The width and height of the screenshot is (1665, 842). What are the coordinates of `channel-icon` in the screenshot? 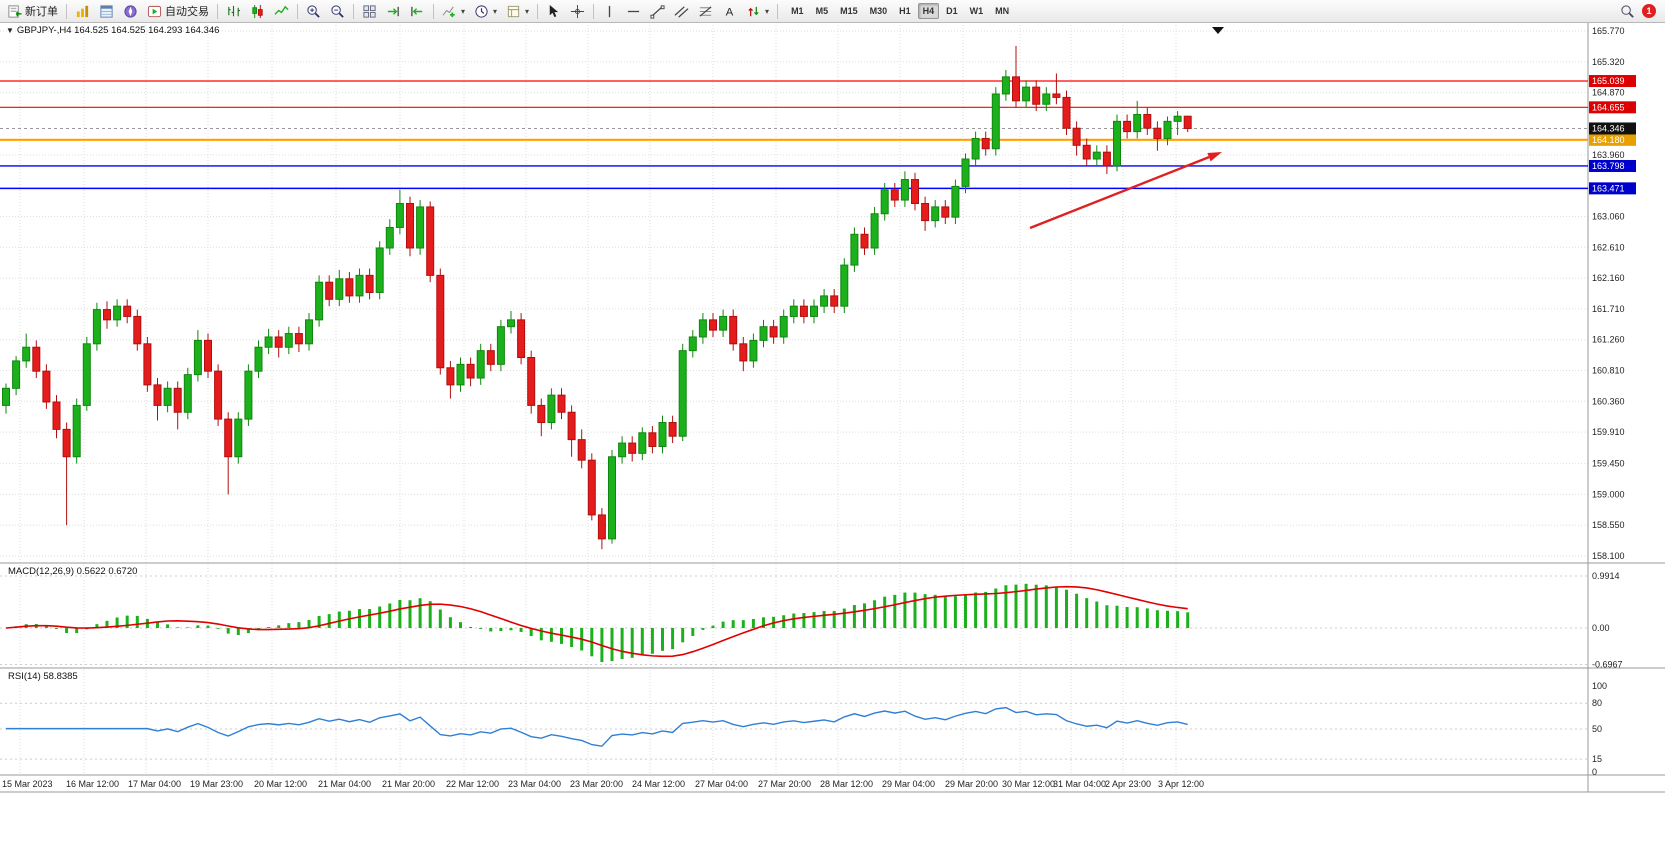 It's located at (681, 11).